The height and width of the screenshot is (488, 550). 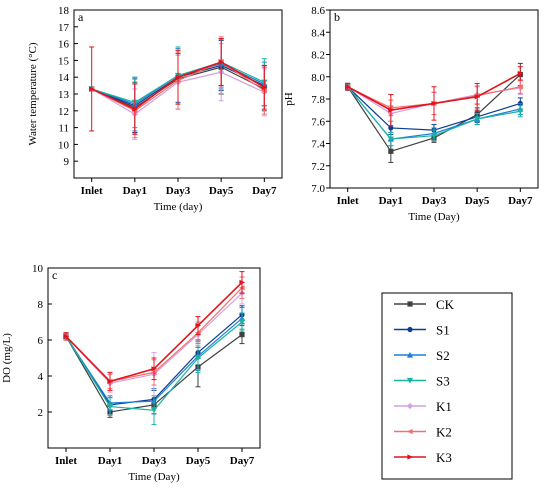 What do you see at coordinates (445, 304) in the screenshot?
I see `legend-label: CK` at bounding box center [445, 304].